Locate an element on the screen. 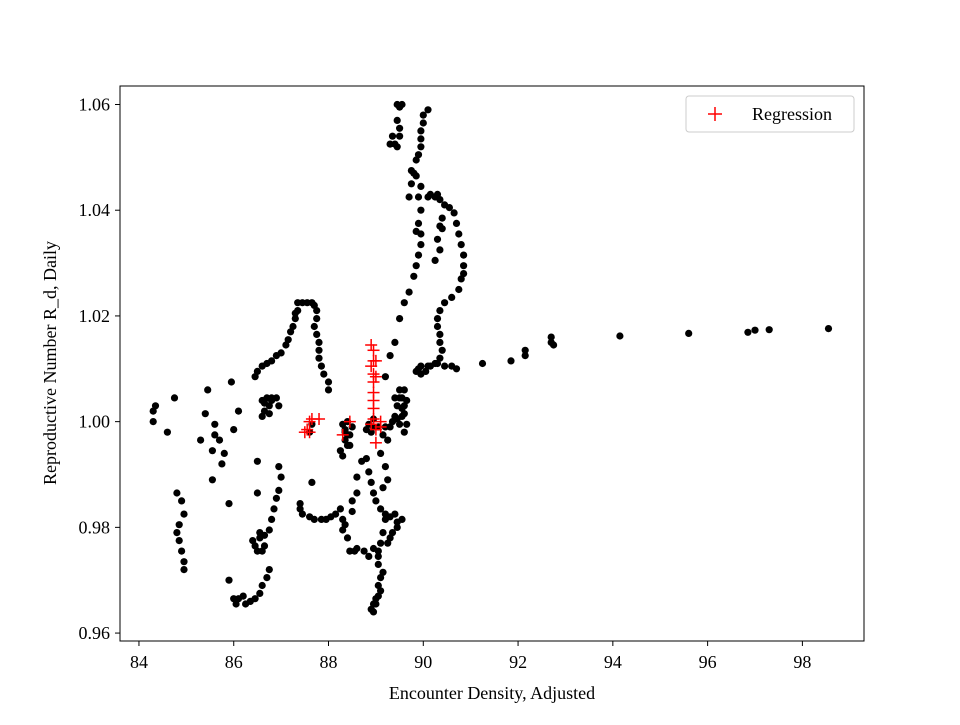 This screenshot has height=725, width=960. y-tick-label: 0.98 is located at coordinates (95, 527).